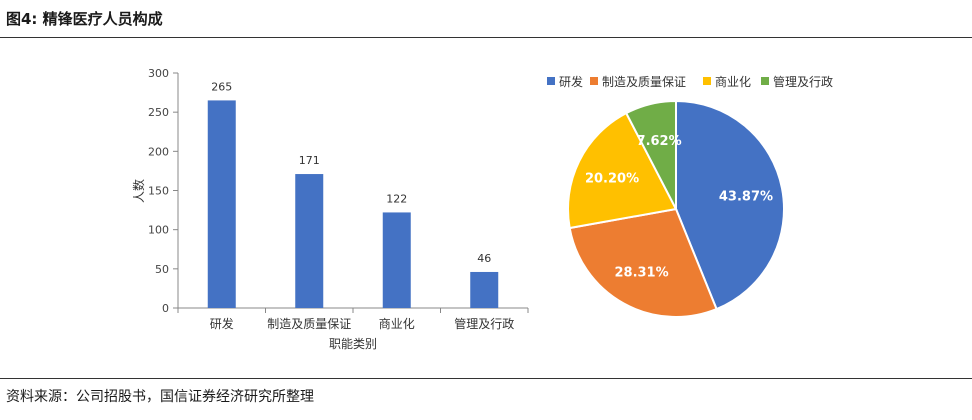 The height and width of the screenshot is (420, 972). I want to click on legend-label: 研发, so click(571, 81).